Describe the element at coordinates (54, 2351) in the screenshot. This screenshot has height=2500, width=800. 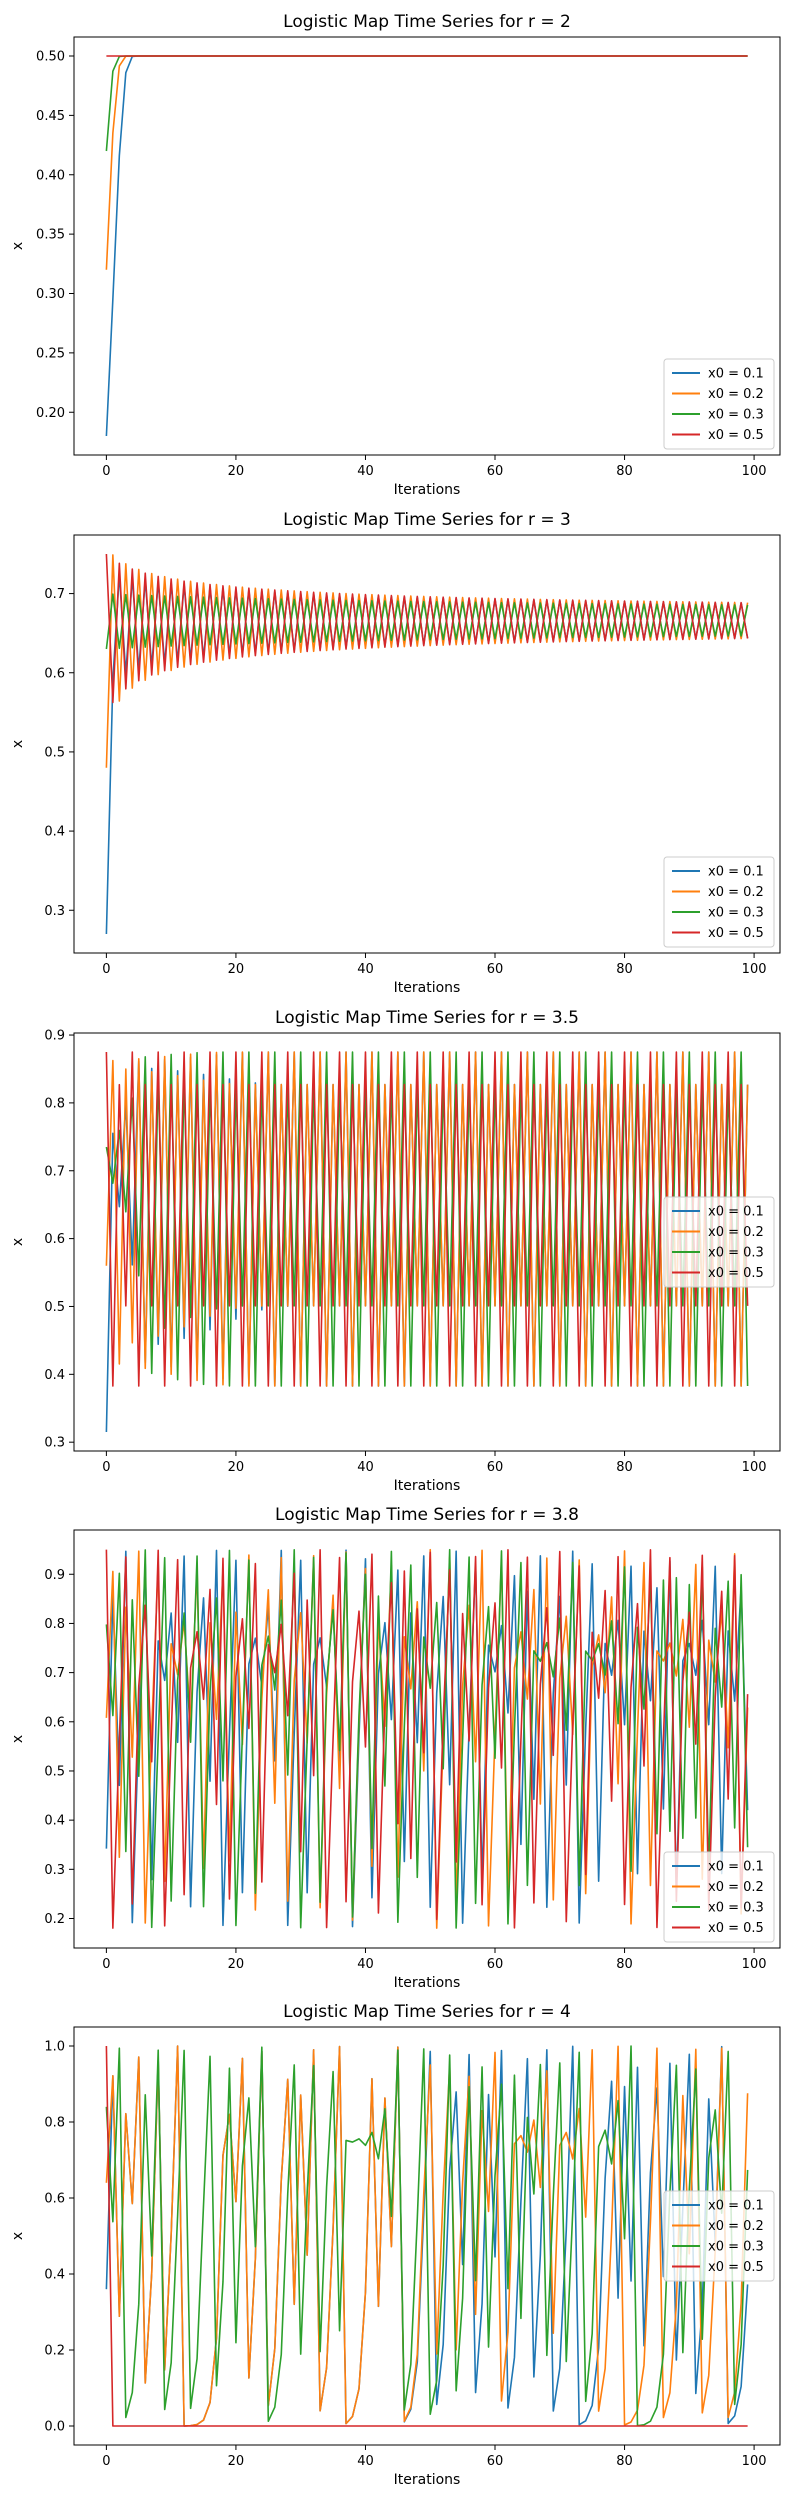
I see `y-tick-label: 0.2` at that location.